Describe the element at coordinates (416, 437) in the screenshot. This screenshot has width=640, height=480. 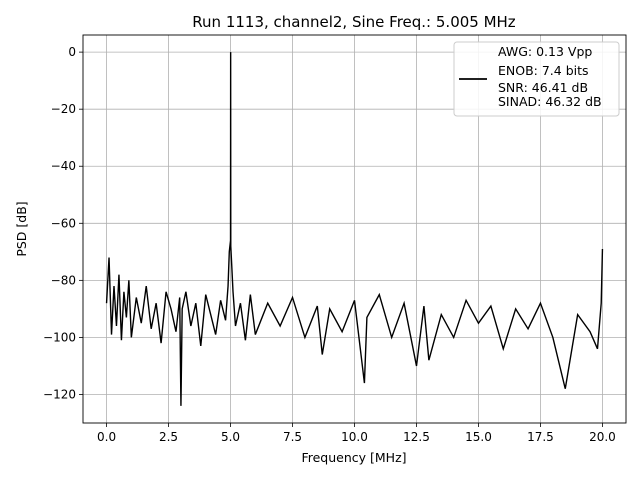
I see `x-tick-label: 12.5` at that location.